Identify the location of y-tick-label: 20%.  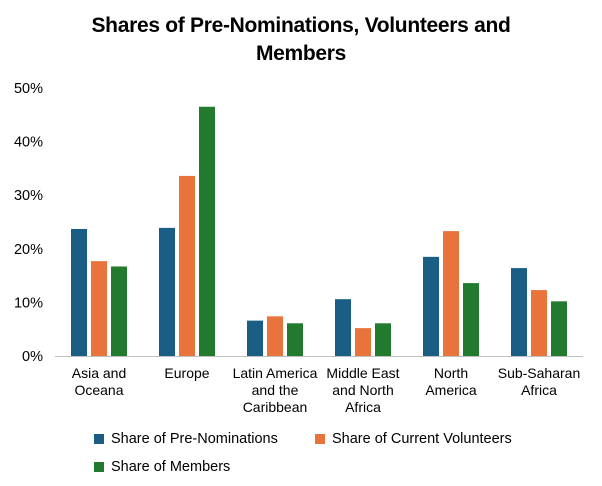
(28, 250).